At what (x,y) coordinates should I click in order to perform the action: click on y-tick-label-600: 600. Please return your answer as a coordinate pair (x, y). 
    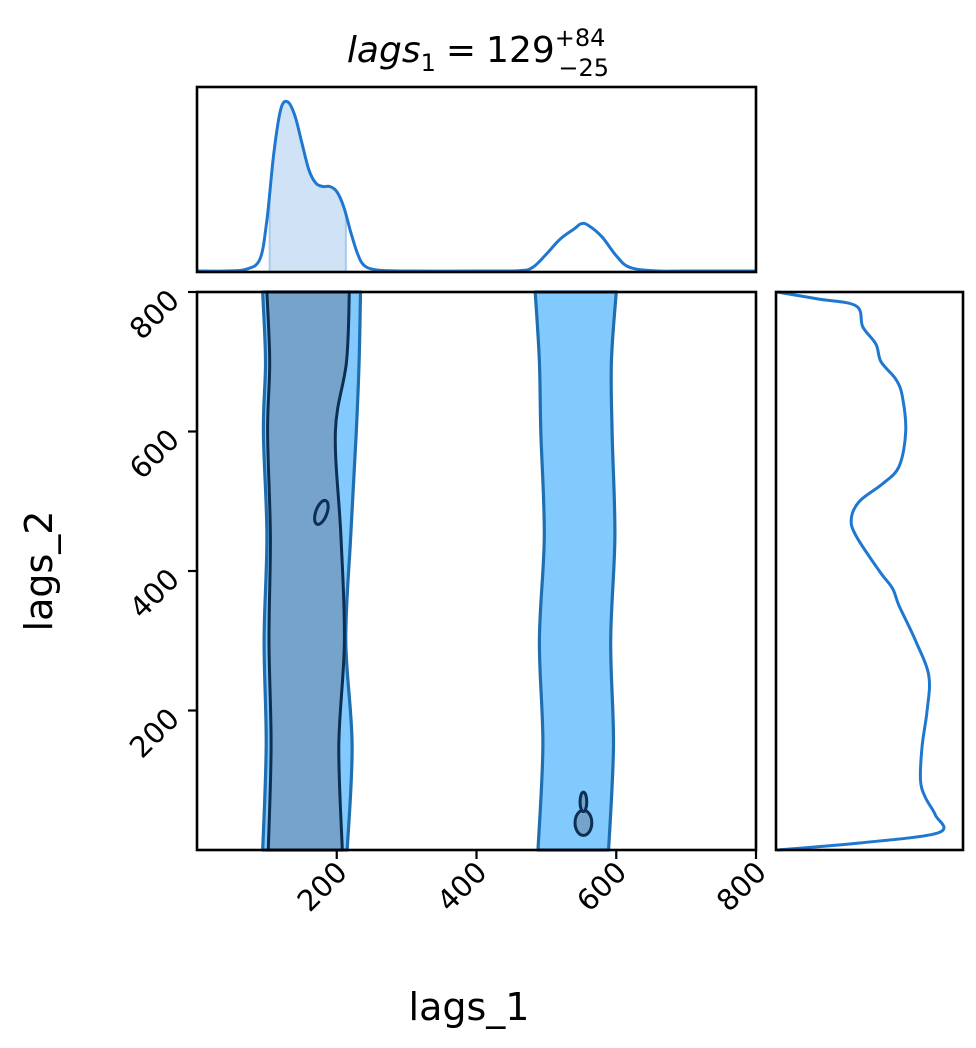
    Looking at the image, I should click on (154, 453).